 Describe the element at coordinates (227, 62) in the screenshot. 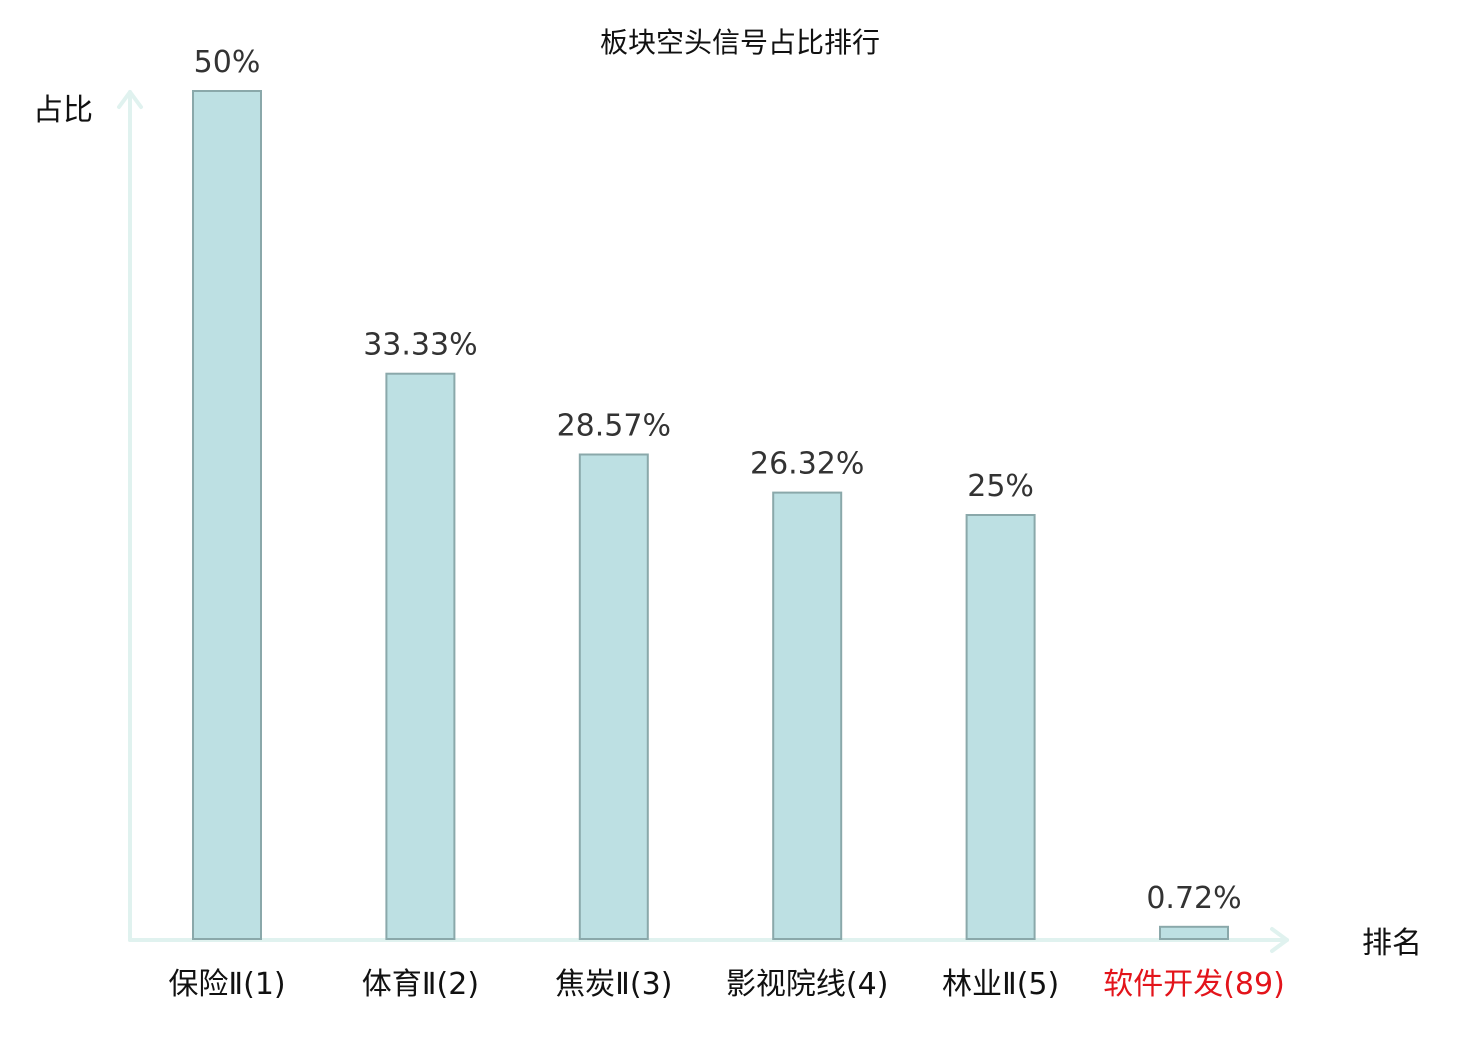

I see `value-label-1: 50%` at that location.